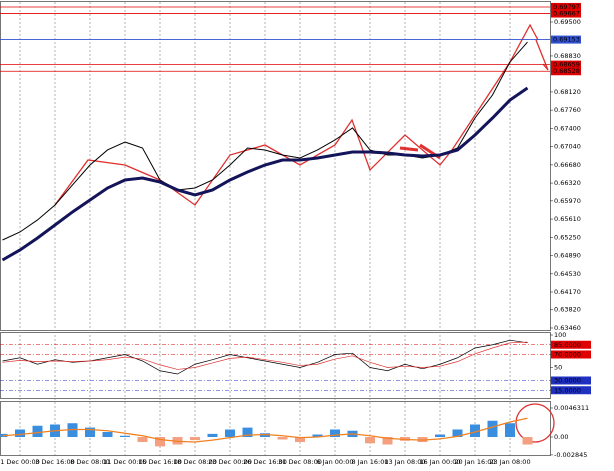 The width and height of the screenshot is (614, 471). What do you see at coordinates (55, 462) in the screenshot?
I see `x-tick-label: 3 Dec 16:00` at bounding box center [55, 462].